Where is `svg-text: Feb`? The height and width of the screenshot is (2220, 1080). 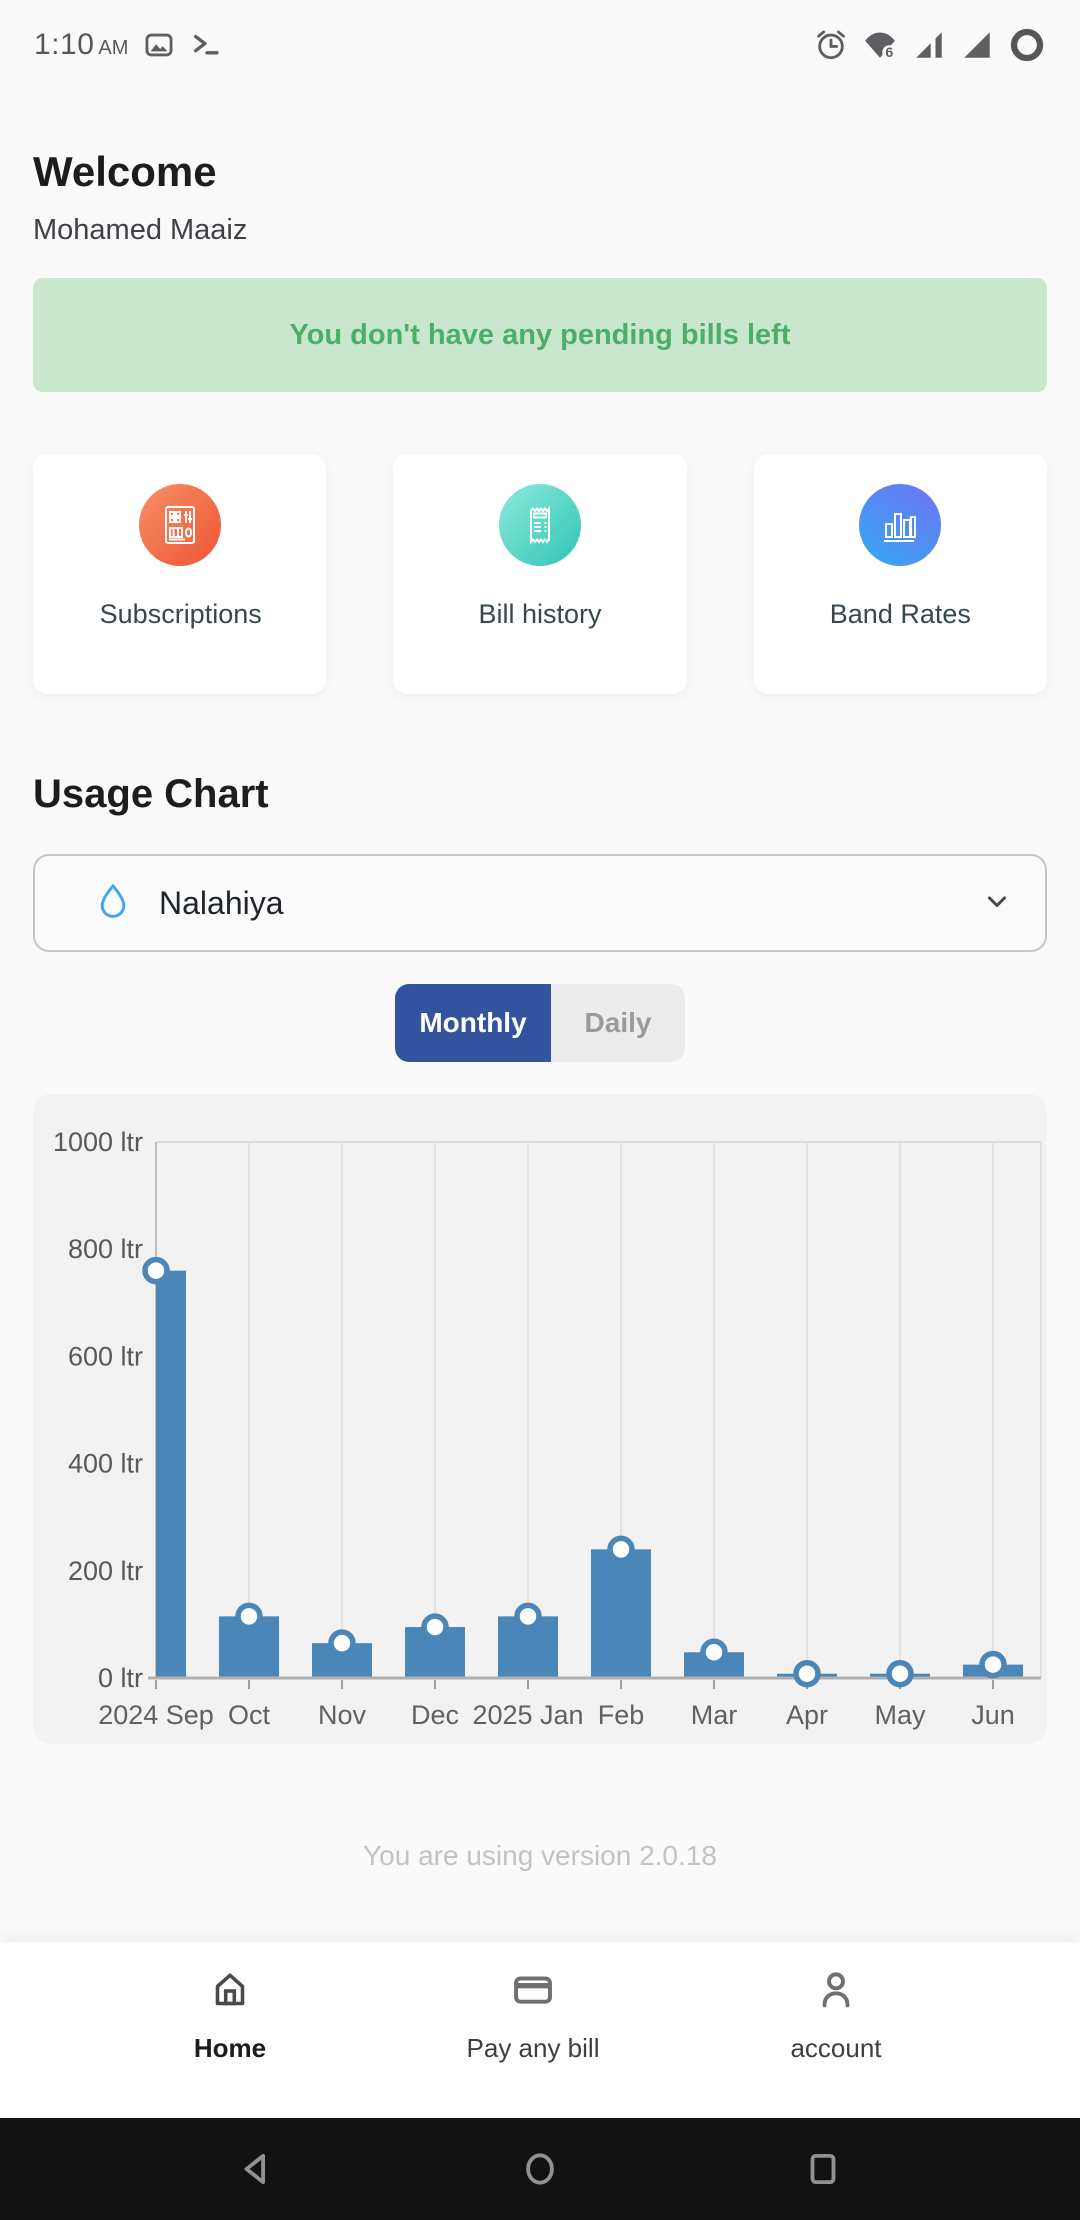
svg-text: Feb is located at coordinates (621, 1715).